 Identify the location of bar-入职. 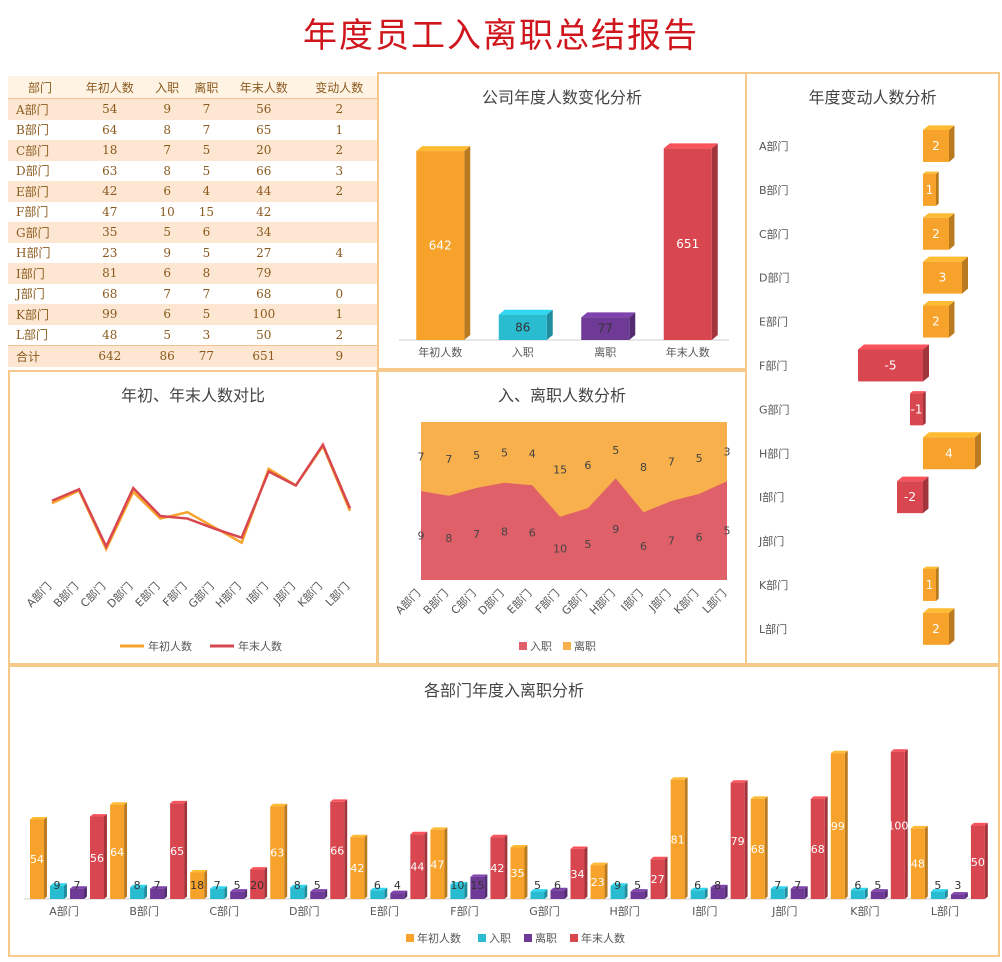
(525, 324).